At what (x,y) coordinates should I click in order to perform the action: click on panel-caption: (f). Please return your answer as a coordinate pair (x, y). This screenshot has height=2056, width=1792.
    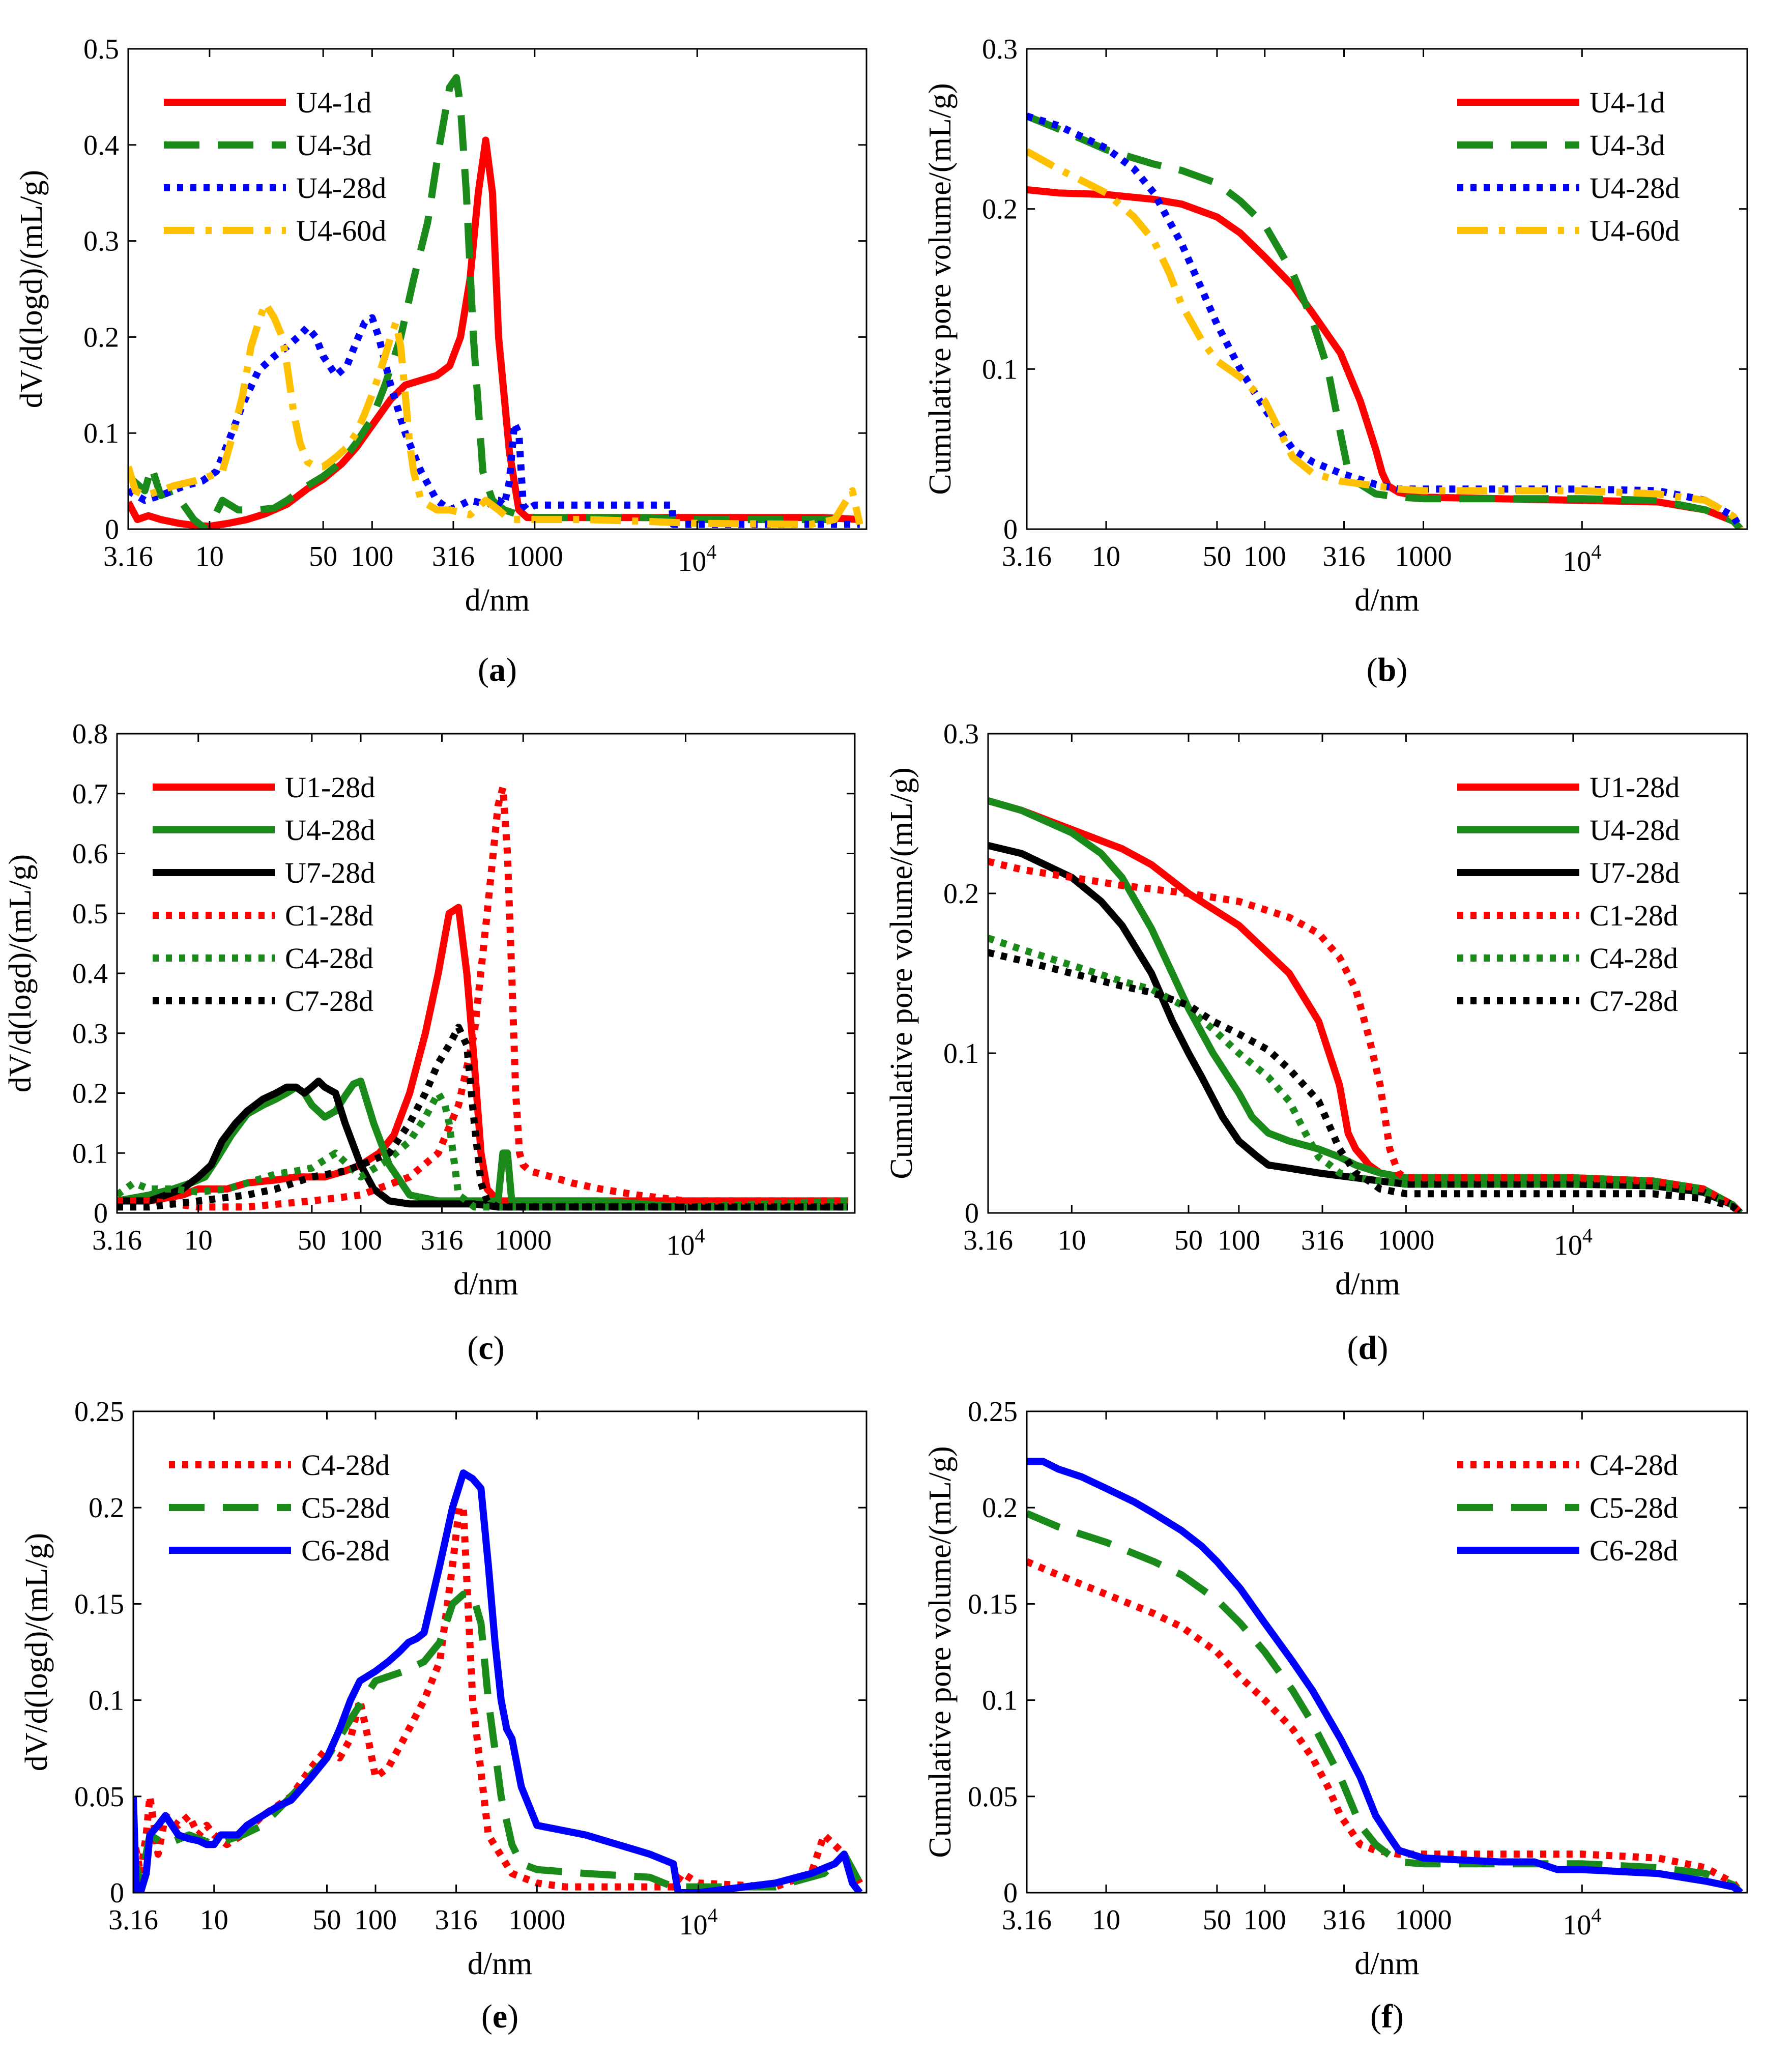
    Looking at the image, I should click on (1387, 2016).